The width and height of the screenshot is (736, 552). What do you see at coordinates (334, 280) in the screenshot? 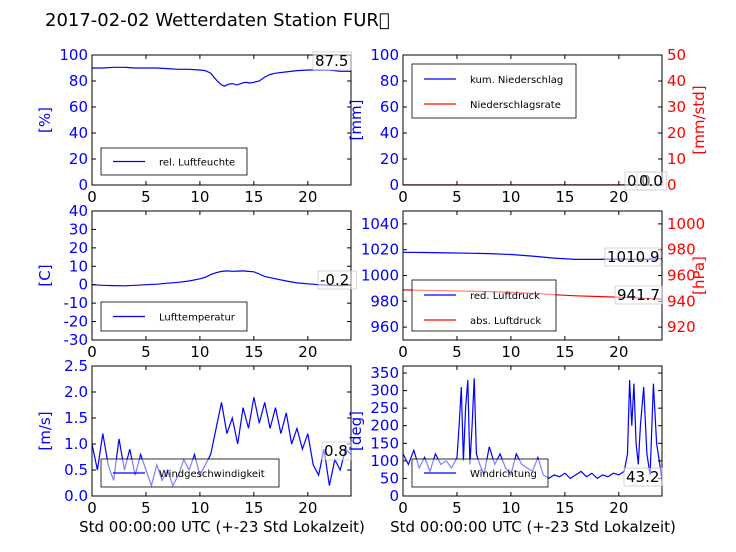
I see `current-value: -0.2` at bounding box center [334, 280].